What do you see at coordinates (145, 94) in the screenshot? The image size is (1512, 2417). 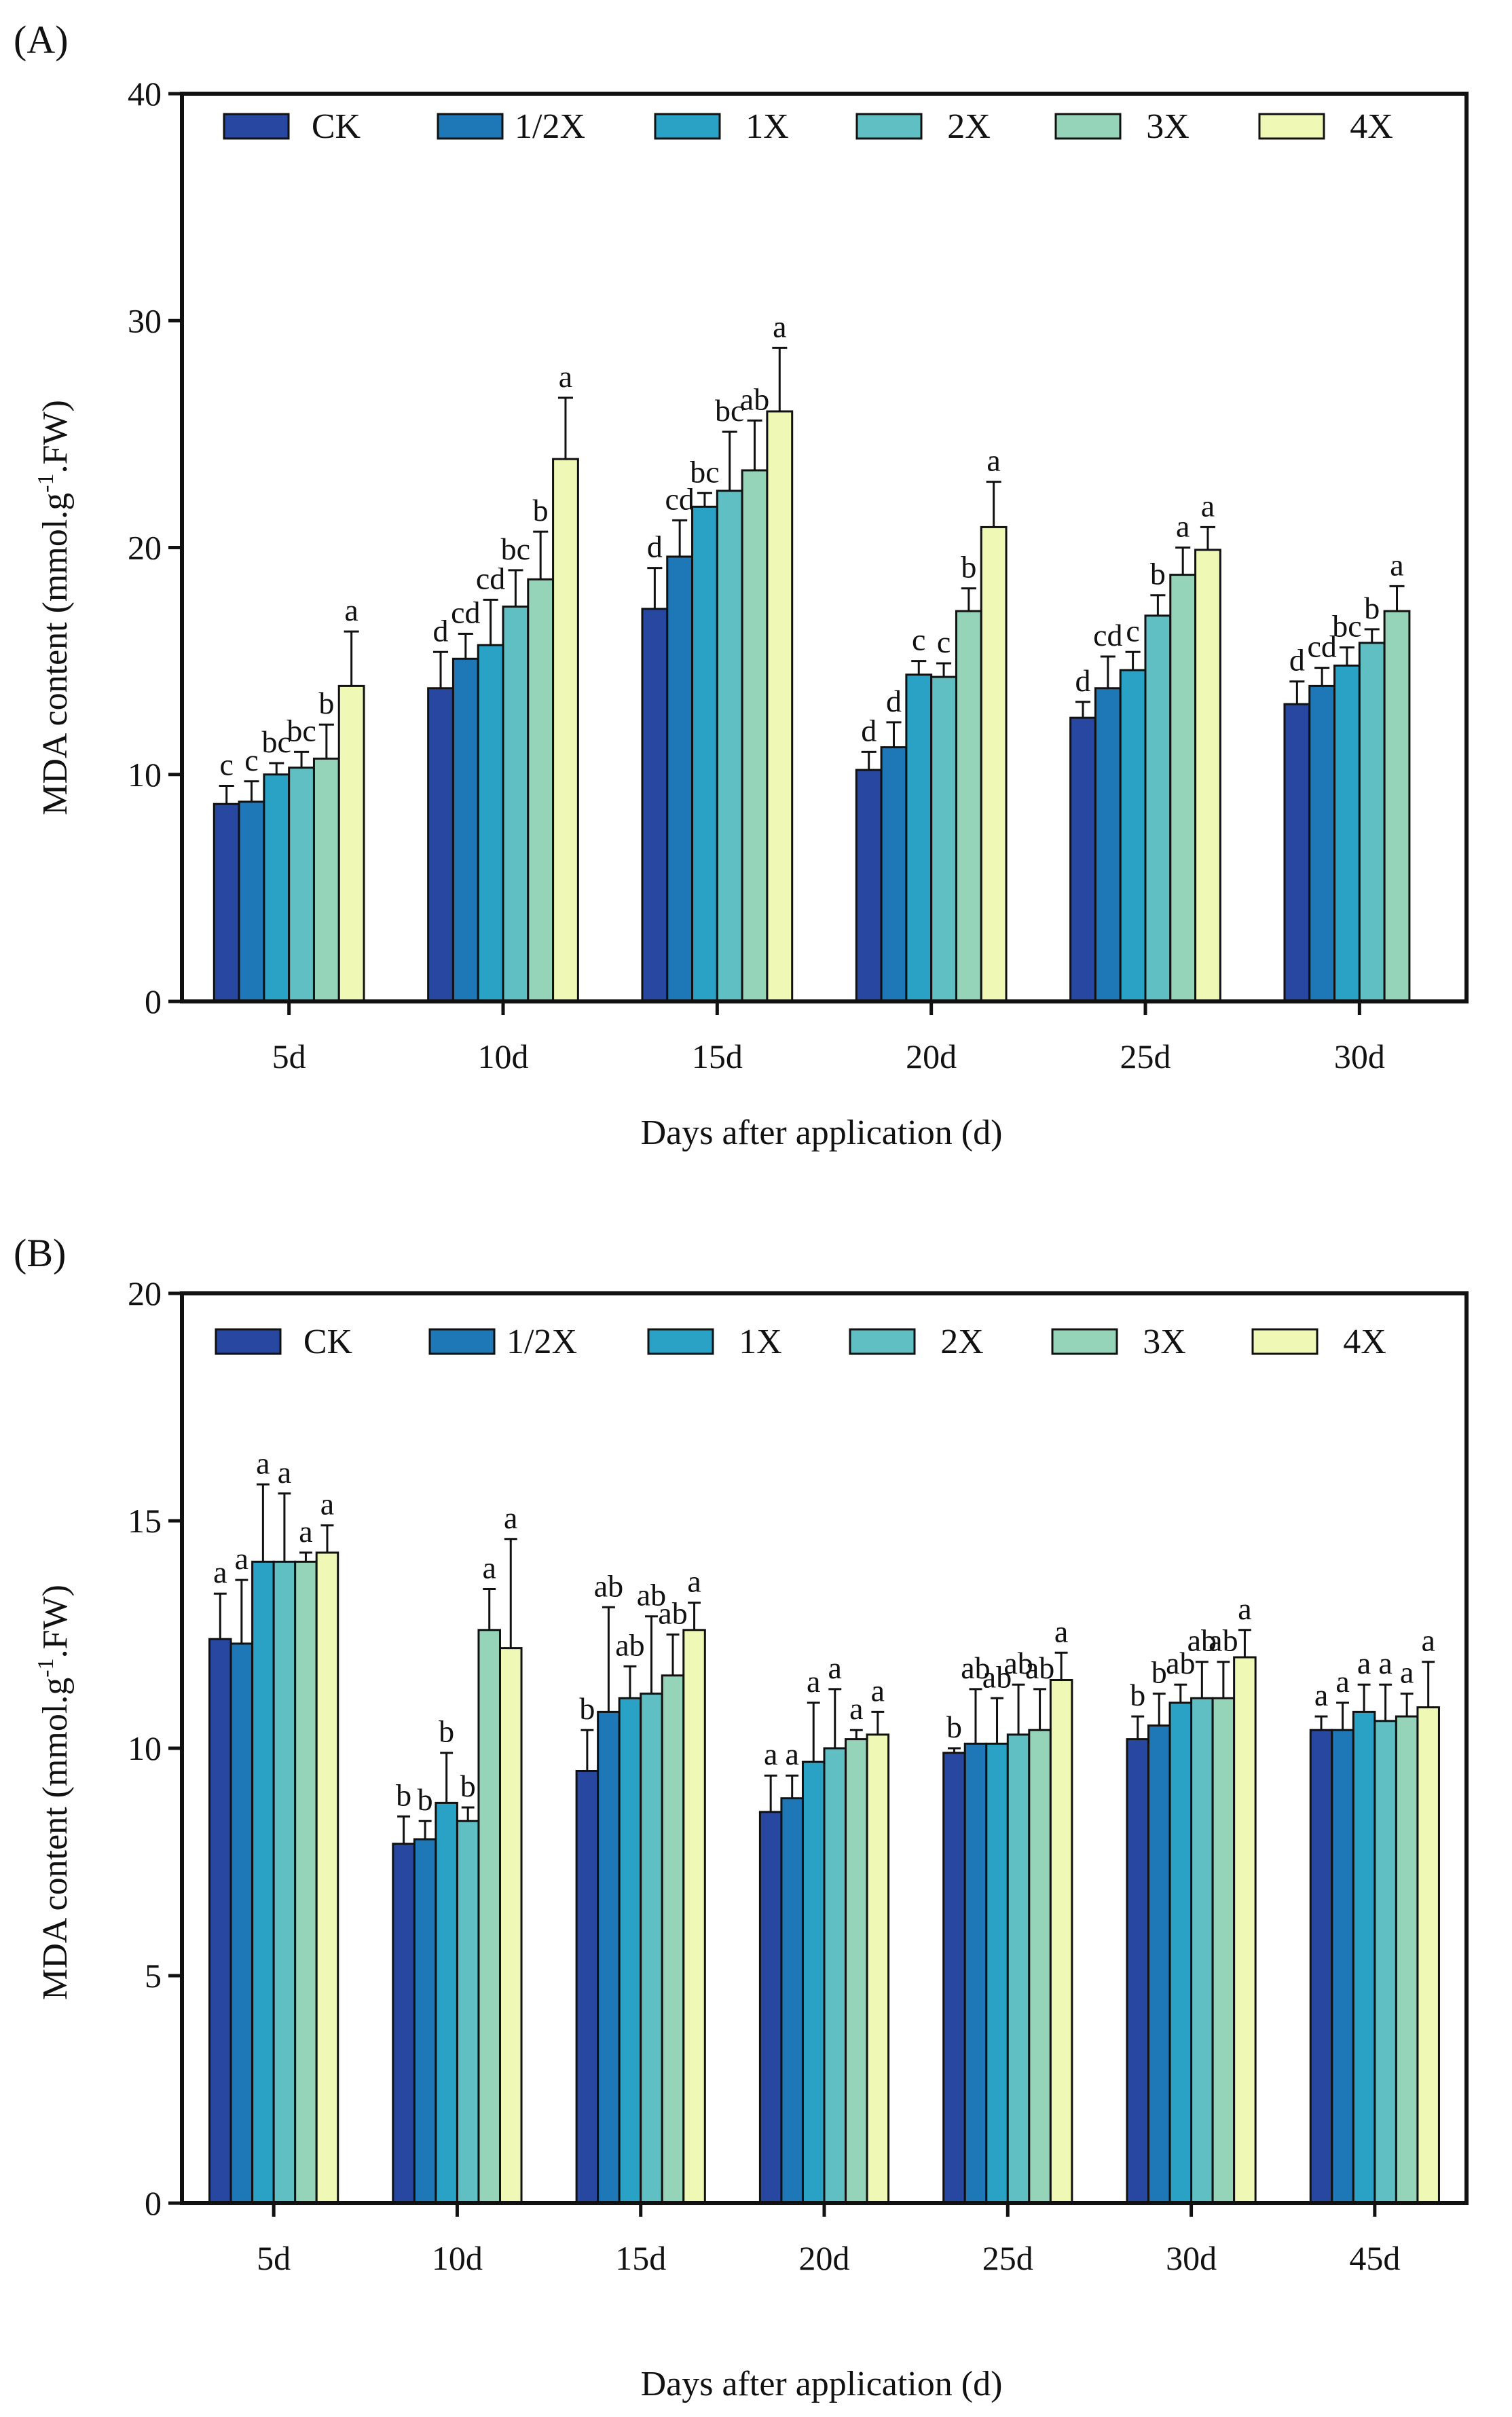 I see `panel-a-ytick-label: 40` at bounding box center [145, 94].